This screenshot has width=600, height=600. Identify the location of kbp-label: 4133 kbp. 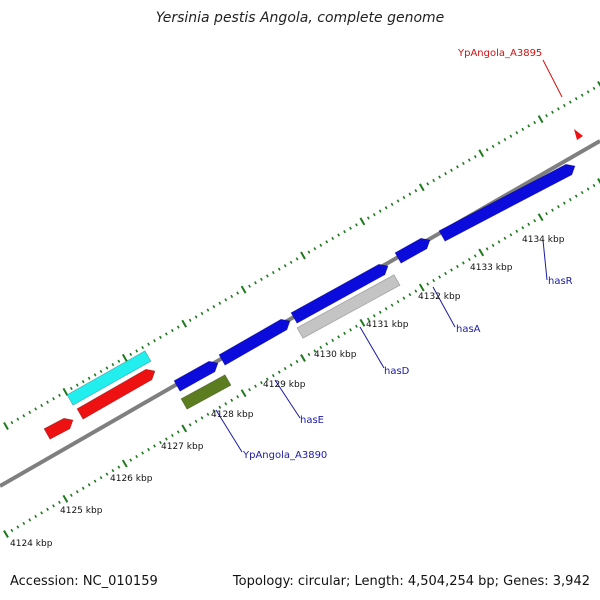
(491, 268).